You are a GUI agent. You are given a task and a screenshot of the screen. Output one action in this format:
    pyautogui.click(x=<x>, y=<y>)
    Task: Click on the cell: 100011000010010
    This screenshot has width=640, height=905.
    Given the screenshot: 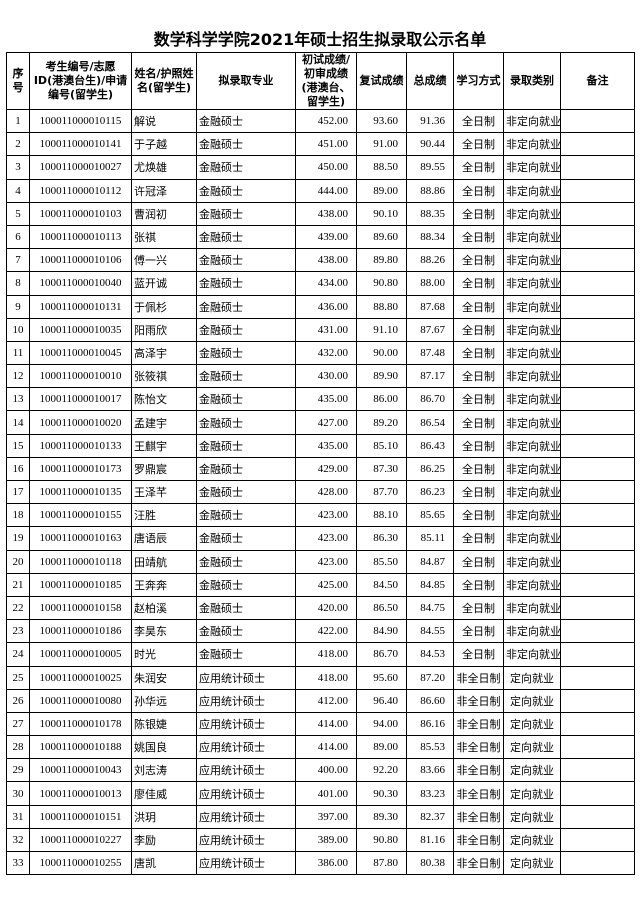 What is the action you would take?
    pyautogui.click(x=80, y=376)
    